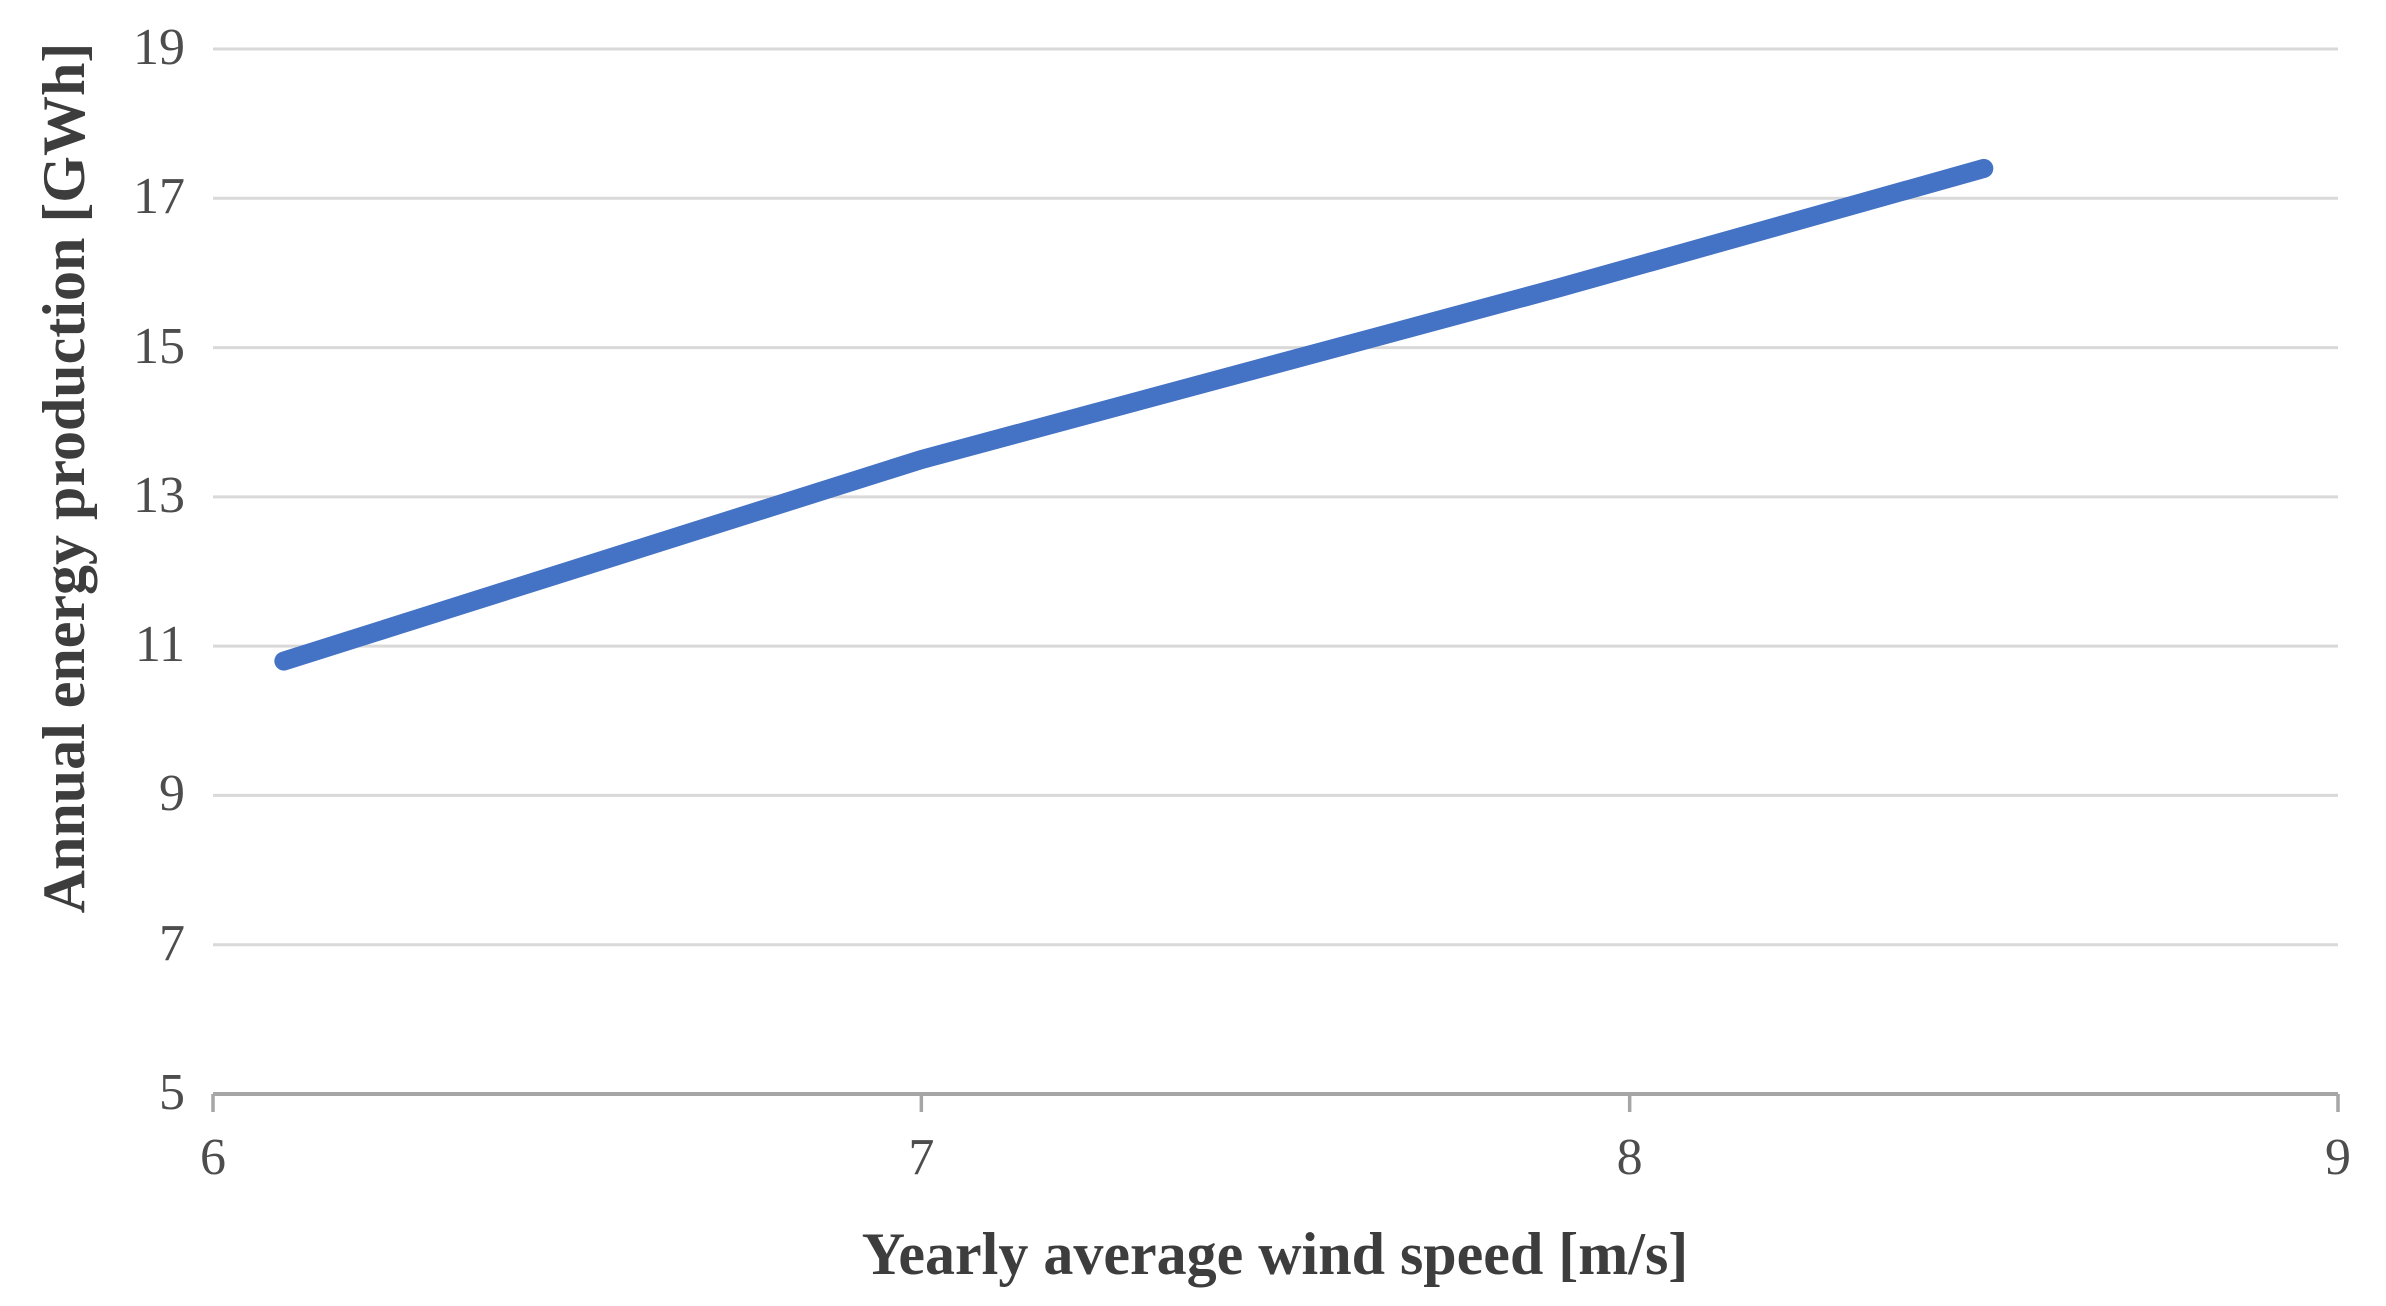 The width and height of the screenshot is (2386, 1306). What do you see at coordinates (172, 943) in the screenshot?
I see `y-tick-label: 7` at bounding box center [172, 943].